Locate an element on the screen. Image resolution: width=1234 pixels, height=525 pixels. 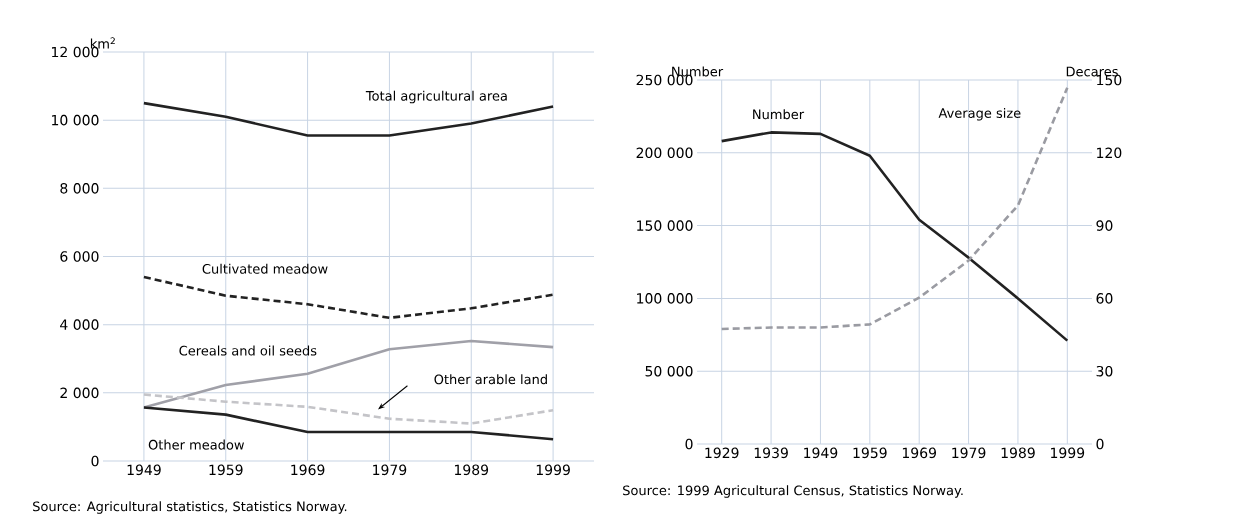
y2-tick-label: 60 is located at coordinates (1104, 298).